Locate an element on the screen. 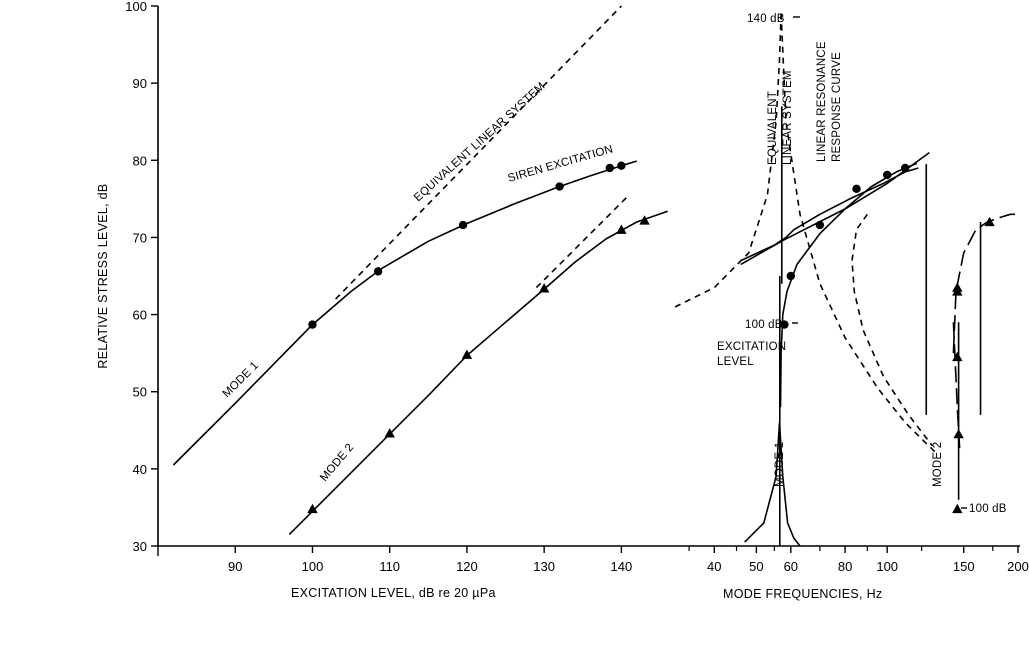  x-tick-label-excitation-100: 100 is located at coordinates (313, 566).